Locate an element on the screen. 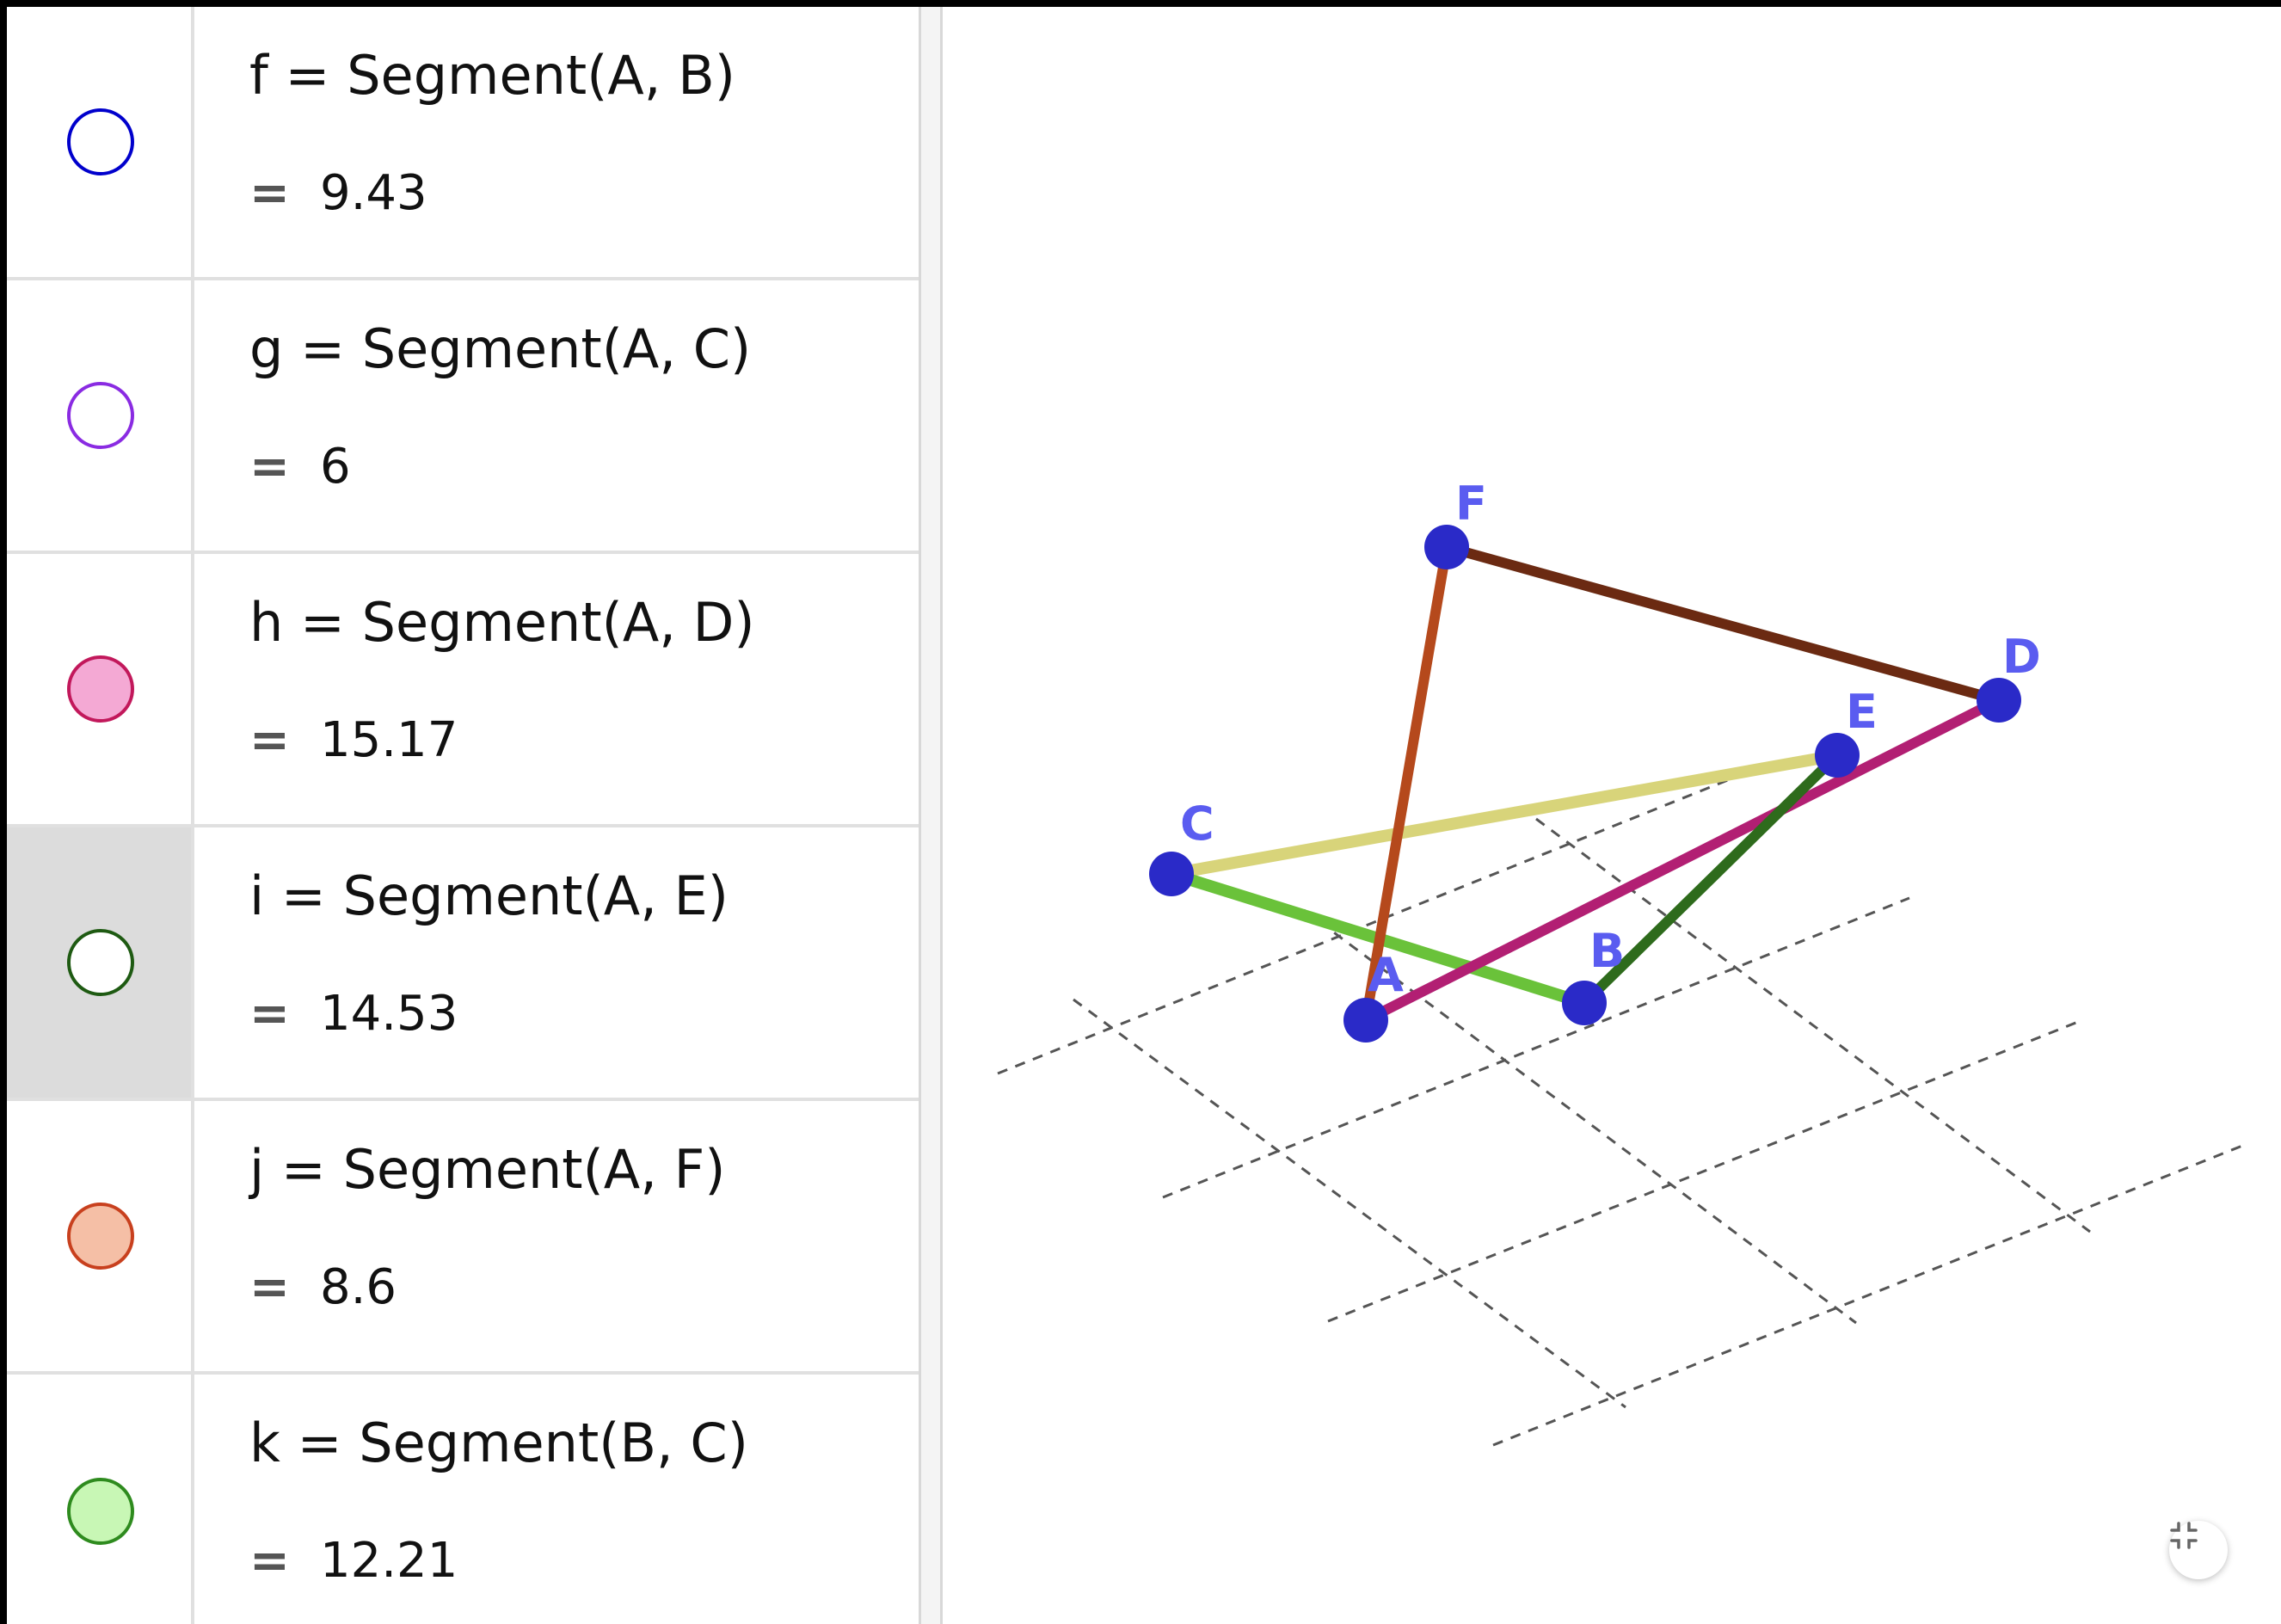 The height and width of the screenshot is (1624, 2281). point-f is located at coordinates (1447, 547).